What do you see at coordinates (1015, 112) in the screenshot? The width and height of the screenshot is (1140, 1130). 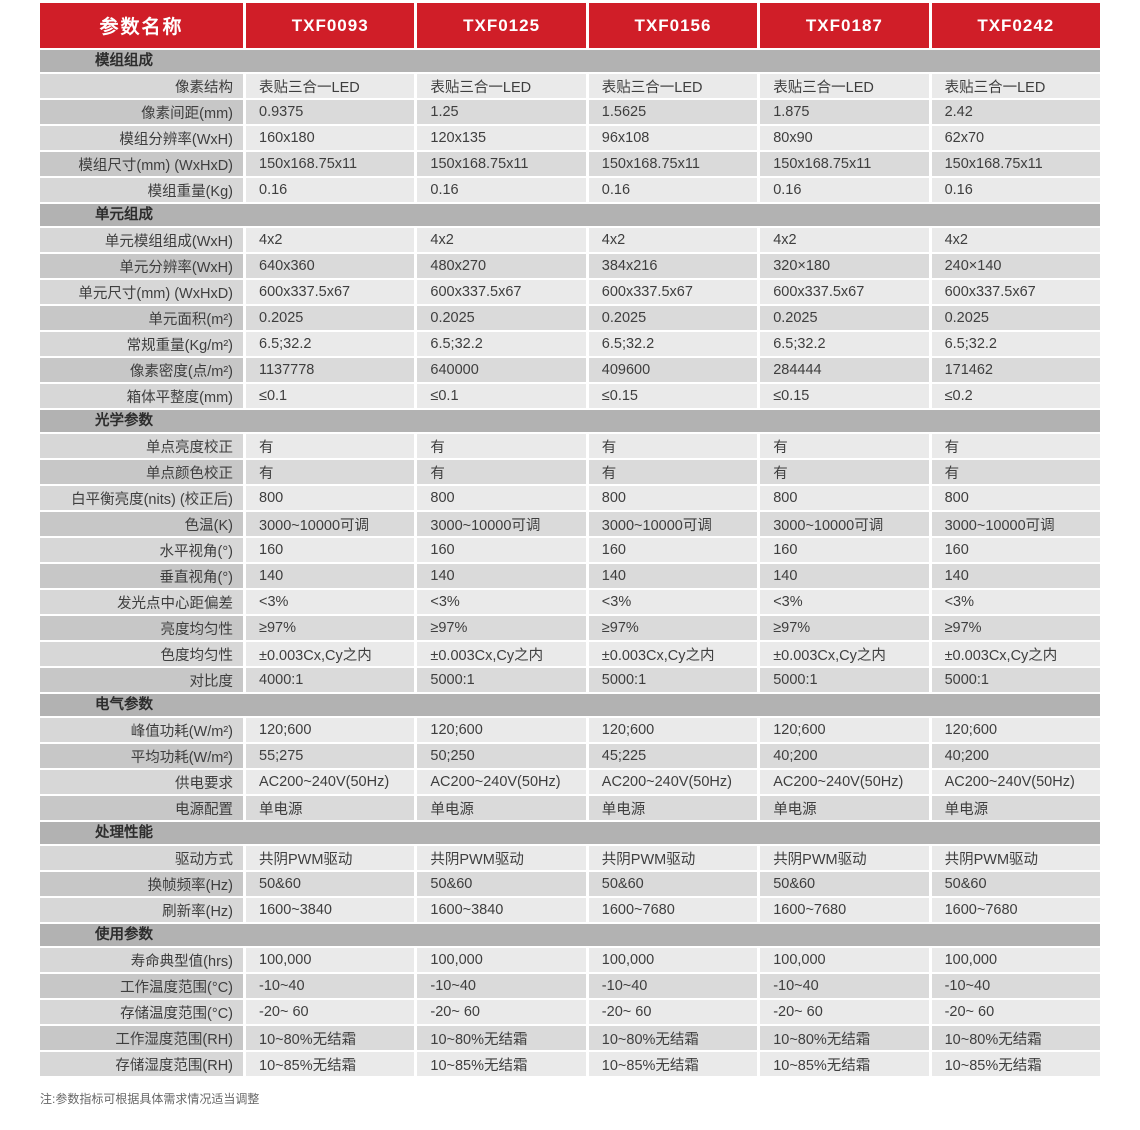 I see `value-cell: 2.42` at bounding box center [1015, 112].